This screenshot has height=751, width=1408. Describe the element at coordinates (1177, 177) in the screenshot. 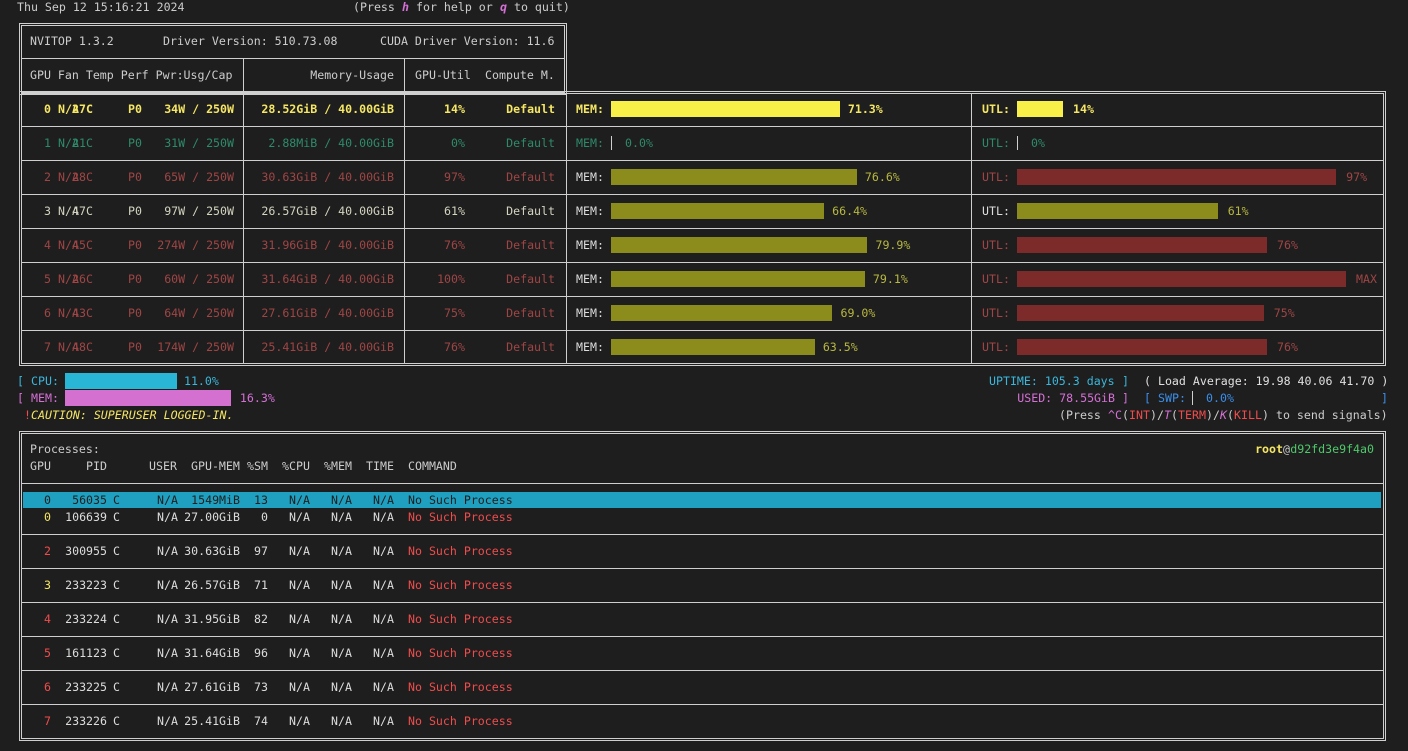

I see `util-bar` at that location.